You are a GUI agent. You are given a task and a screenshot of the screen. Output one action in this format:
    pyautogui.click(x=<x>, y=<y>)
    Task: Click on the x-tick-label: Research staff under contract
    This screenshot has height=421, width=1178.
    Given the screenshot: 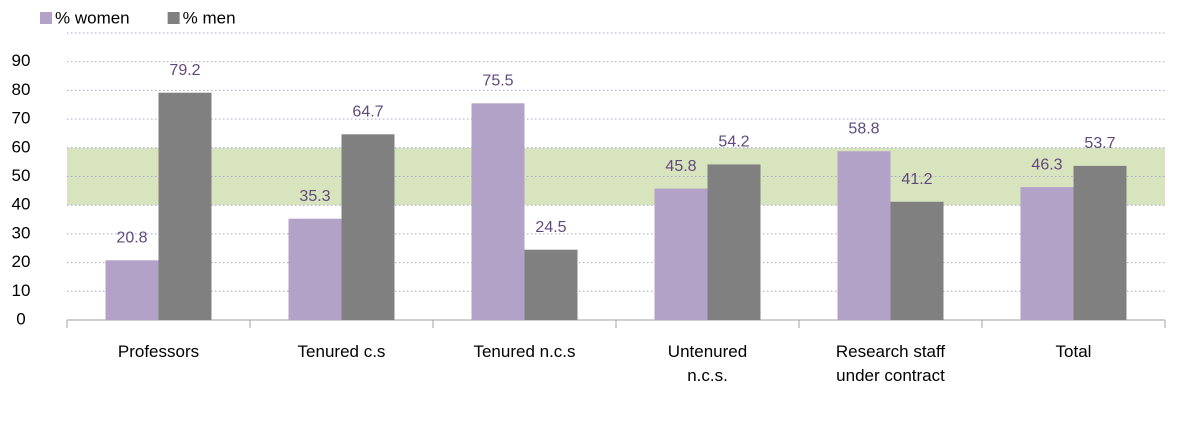 What is the action you would take?
    pyautogui.click(x=890, y=363)
    